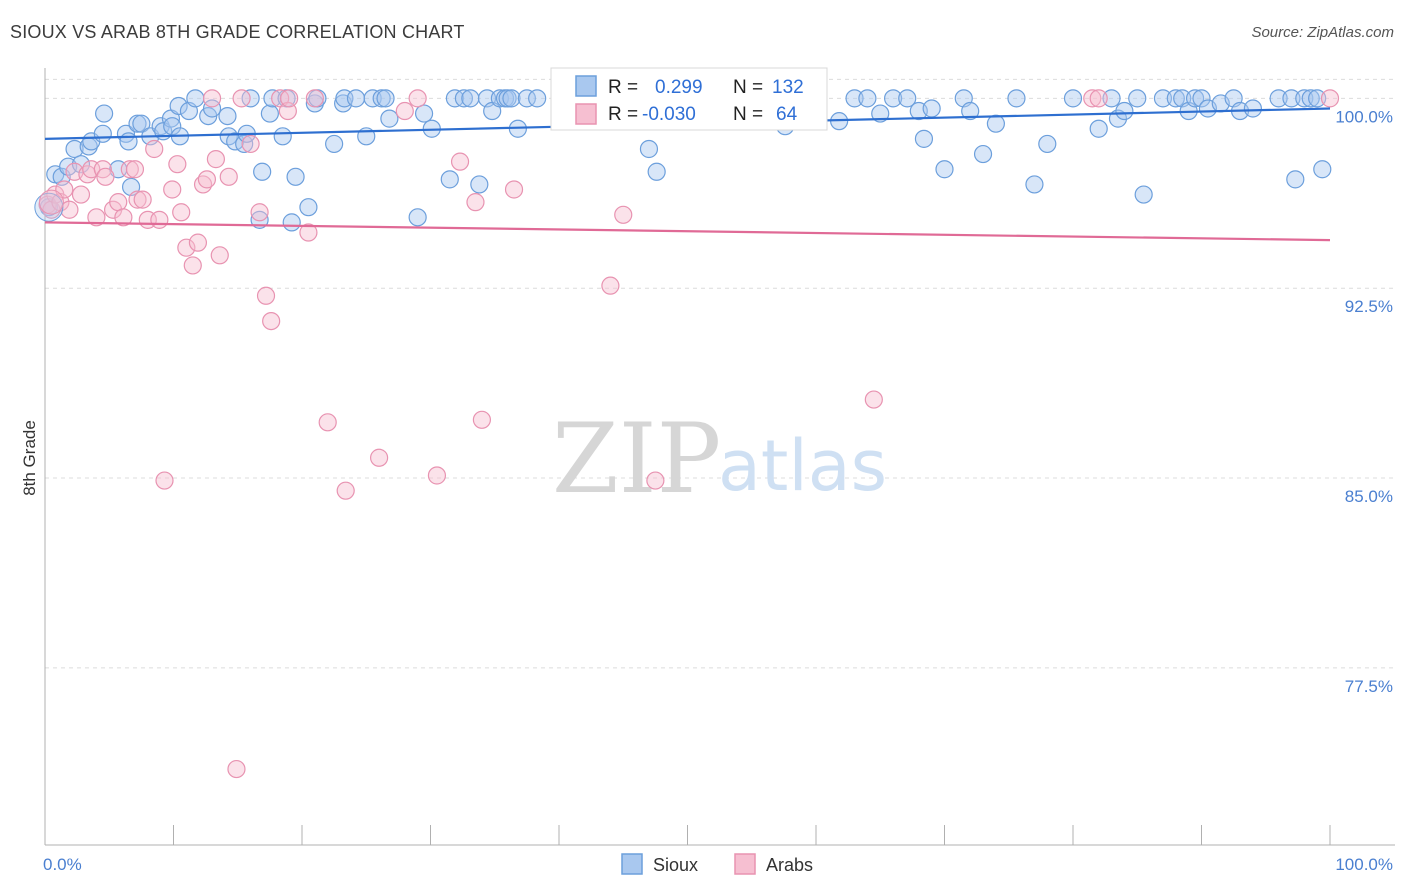  Describe the element at coordinates (1364, 116) in the screenshot. I see `y-tick-label-0: 100.0%` at that location.